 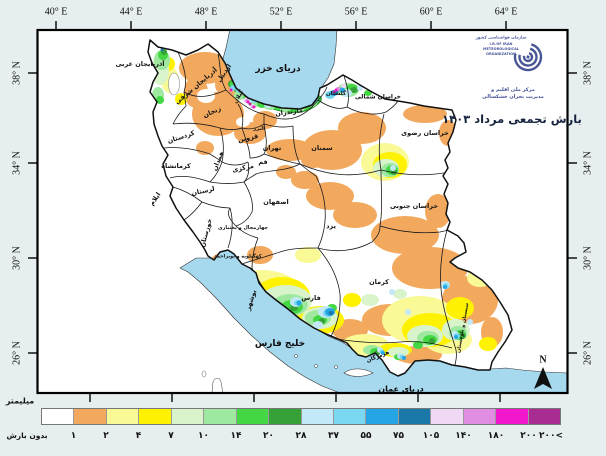 I want to click on legend-label: ۱۴۰, so click(x=463, y=436).